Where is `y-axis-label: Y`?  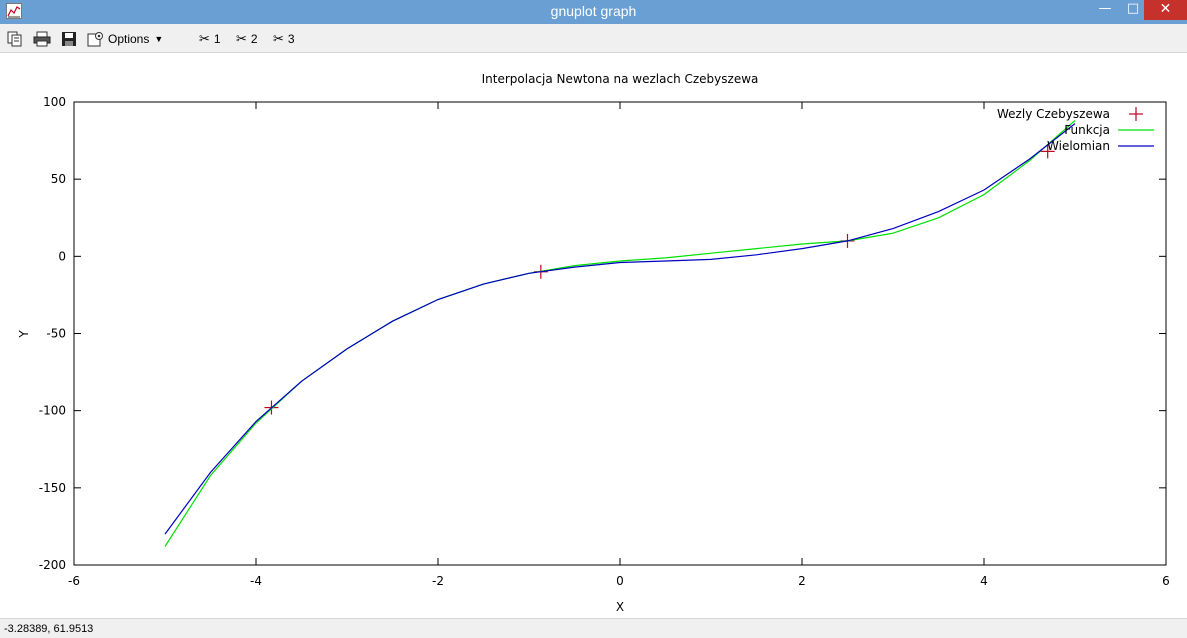
y-axis-label: Y is located at coordinates (24, 334).